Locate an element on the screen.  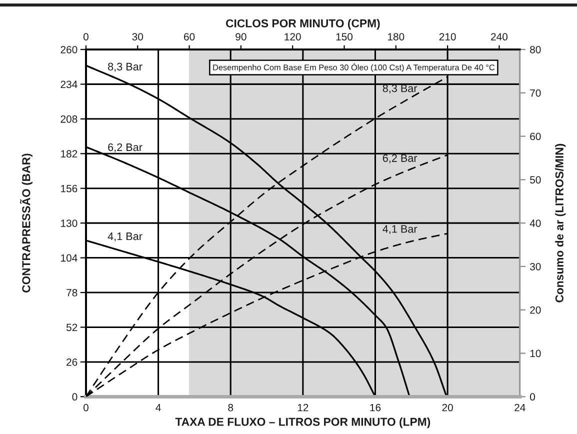
y-tick-label: 234 is located at coordinates (69, 84).